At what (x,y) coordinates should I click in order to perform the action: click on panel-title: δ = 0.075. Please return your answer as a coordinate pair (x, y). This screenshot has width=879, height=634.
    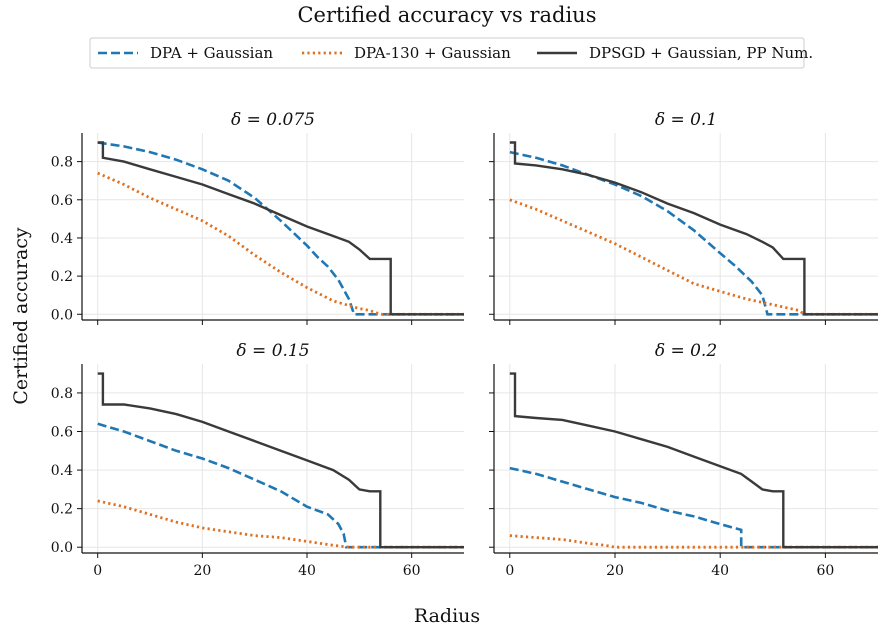
    Looking at the image, I should click on (273, 120).